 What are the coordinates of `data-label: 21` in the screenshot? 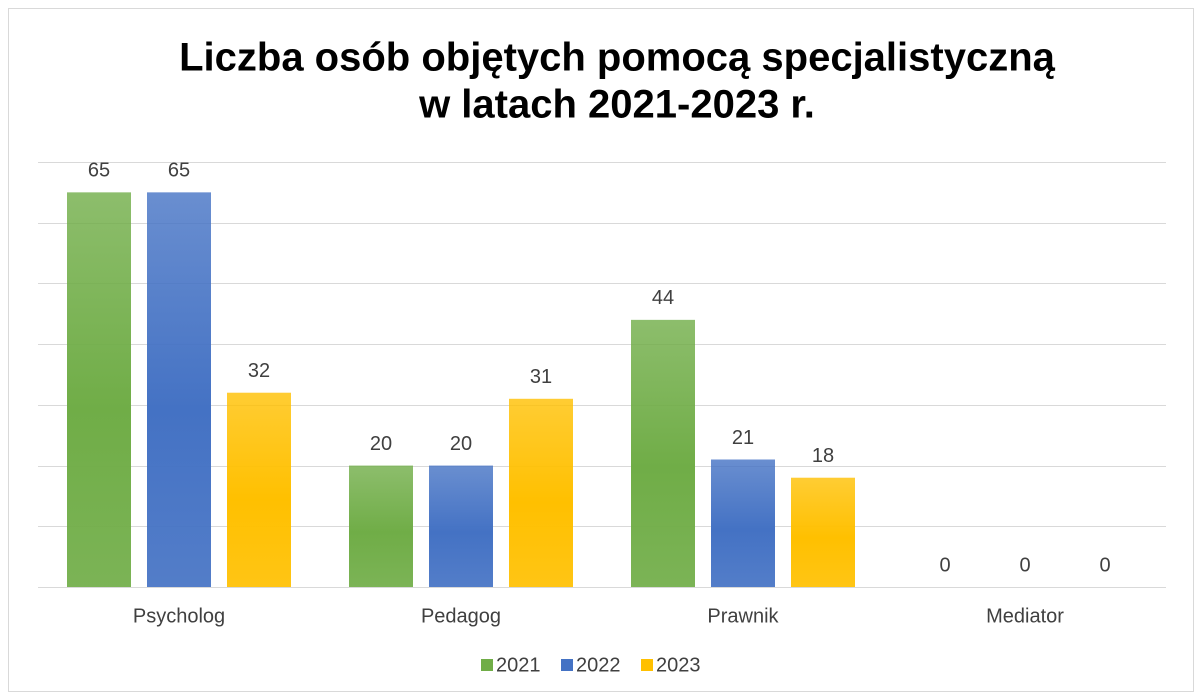 It's located at (743, 438).